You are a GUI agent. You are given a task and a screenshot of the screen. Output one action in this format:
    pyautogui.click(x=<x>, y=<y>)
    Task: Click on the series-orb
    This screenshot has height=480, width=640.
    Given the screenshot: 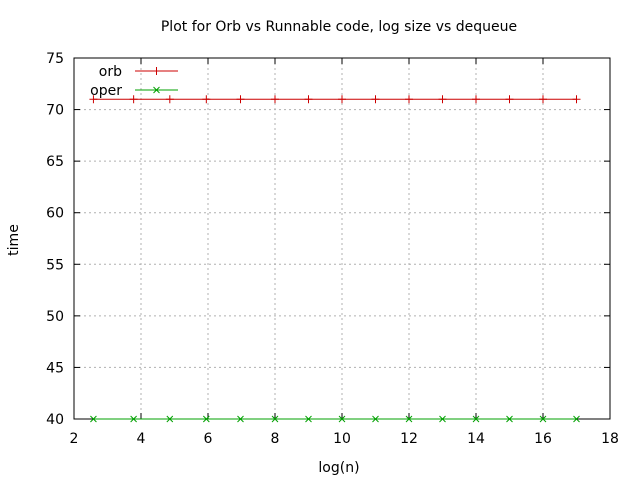 What is the action you would take?
    pyautogui.click(x=335, y=99)
    